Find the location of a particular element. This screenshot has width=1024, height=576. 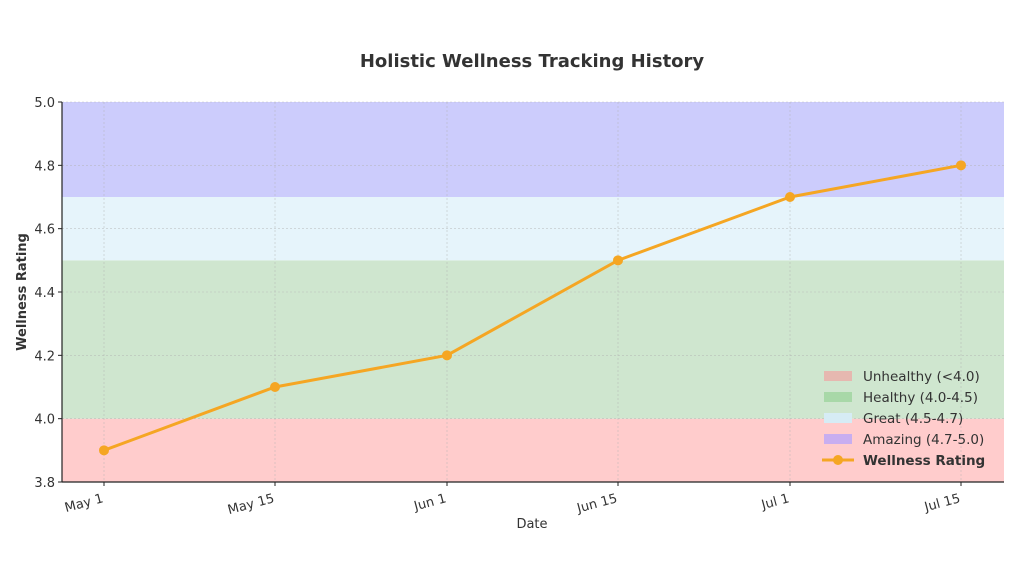

x-tick-label: Jun 1 is located at coordinates (430, 502).